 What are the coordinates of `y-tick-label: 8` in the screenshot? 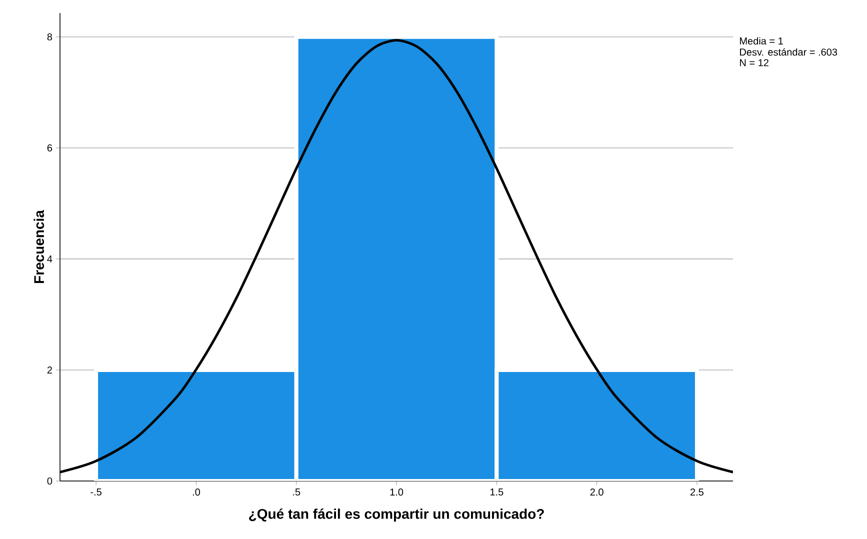 It's located at (49, 36).